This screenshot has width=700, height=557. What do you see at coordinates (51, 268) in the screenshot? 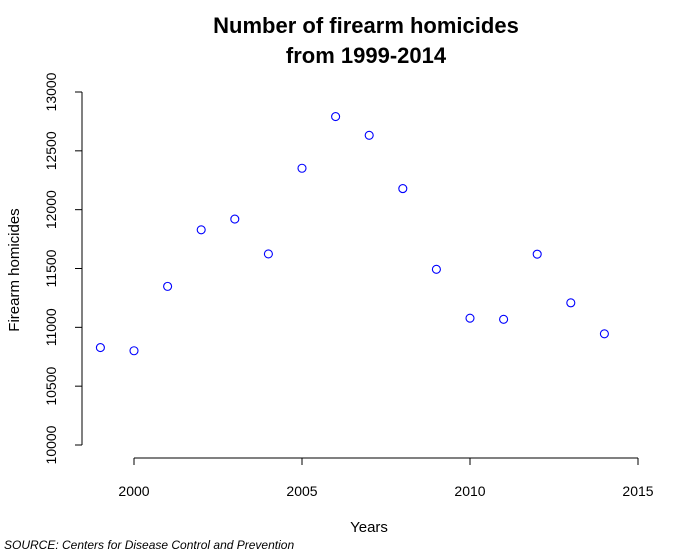
I see `y-tick-label: 11500` at bounding box center [51, 268].